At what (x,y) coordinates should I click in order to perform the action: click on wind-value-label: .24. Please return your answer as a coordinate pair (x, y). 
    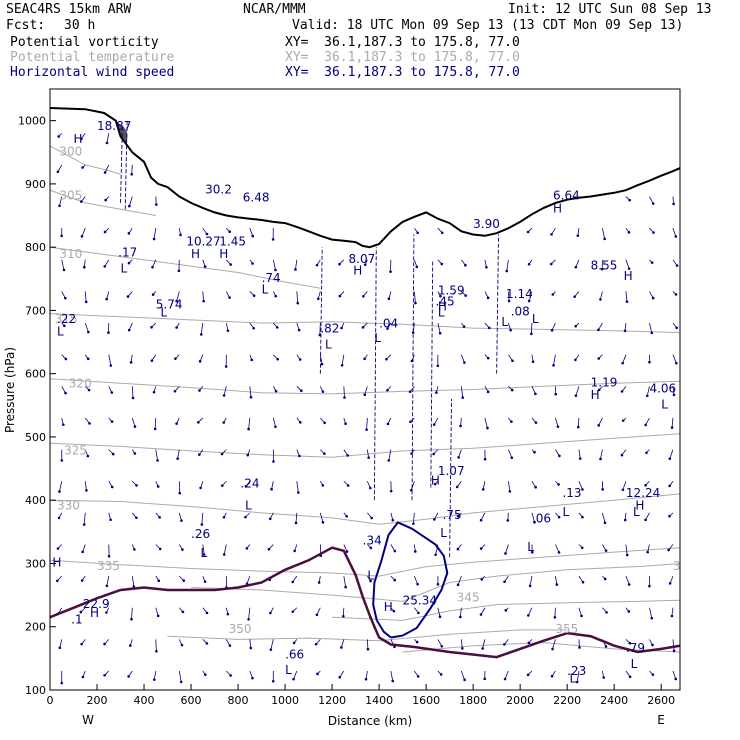
    Looking at the image, I should click on (249, 484).